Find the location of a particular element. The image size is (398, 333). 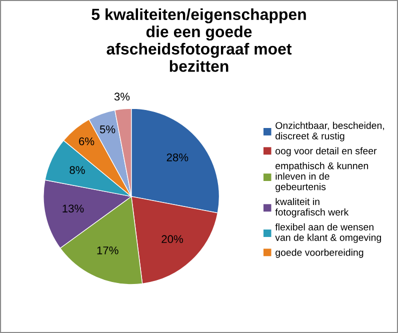

data-label: 13% is located at coordinates (73, 208).